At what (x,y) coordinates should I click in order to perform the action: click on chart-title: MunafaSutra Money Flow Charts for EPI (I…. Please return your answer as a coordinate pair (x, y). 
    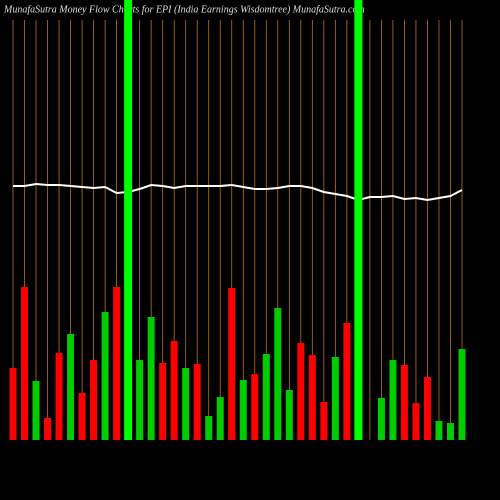
    Looking at the image, I should click on (184, 9).